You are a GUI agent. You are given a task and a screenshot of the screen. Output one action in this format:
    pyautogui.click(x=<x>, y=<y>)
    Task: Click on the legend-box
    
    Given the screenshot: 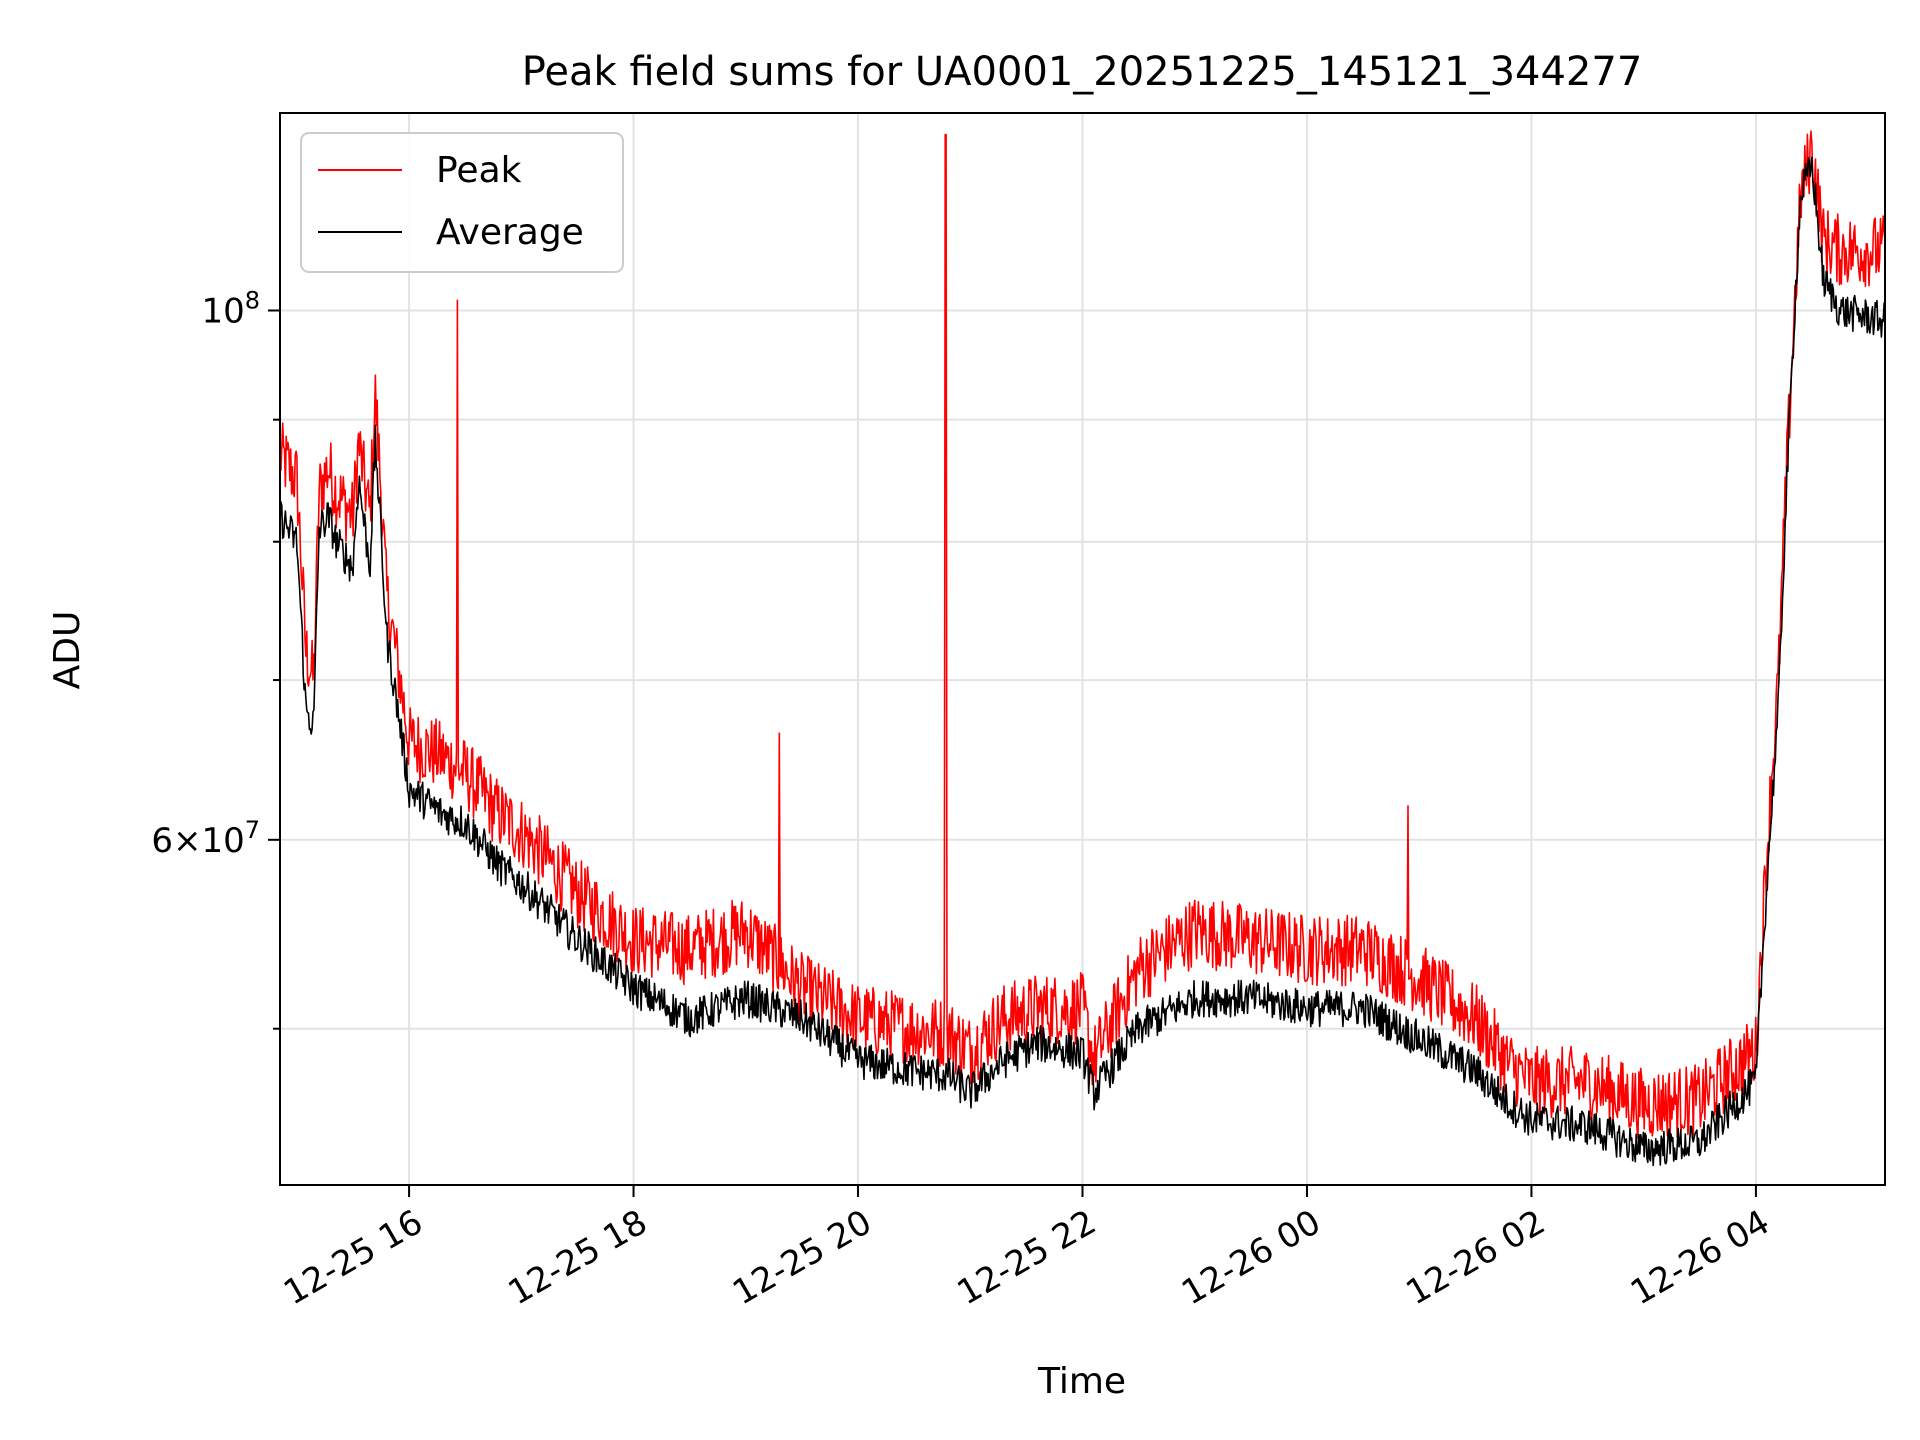 What is the action you would take?
    pyautogui.click(x=462, y=202)
    